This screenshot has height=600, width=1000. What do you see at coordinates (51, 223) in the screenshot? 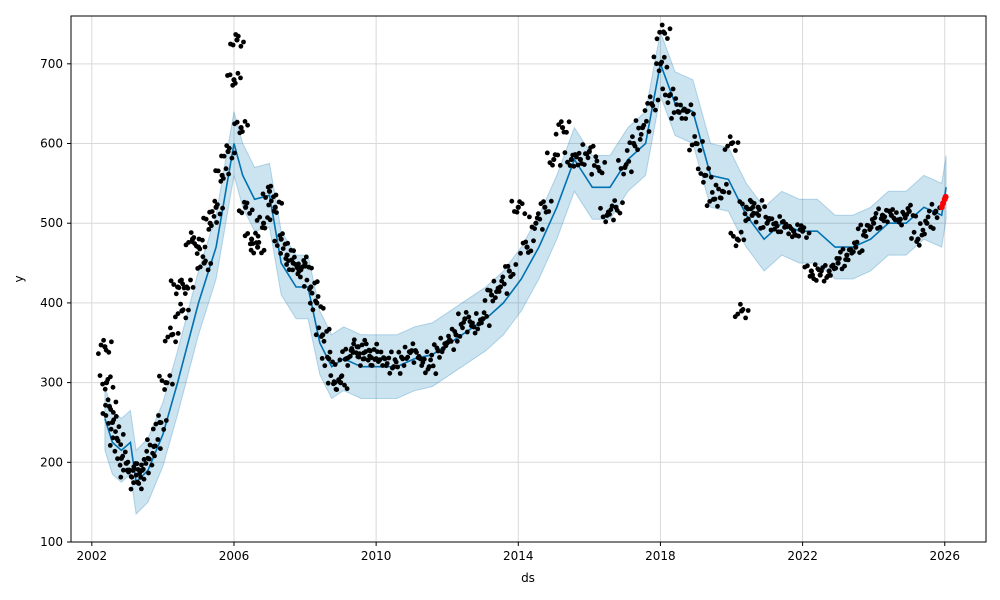
I see `y-tick-label: 500` at bounding box center [51, 223].